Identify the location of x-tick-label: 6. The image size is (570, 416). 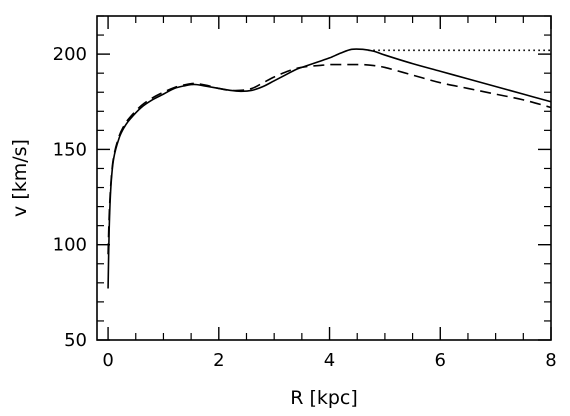
(440, 360).